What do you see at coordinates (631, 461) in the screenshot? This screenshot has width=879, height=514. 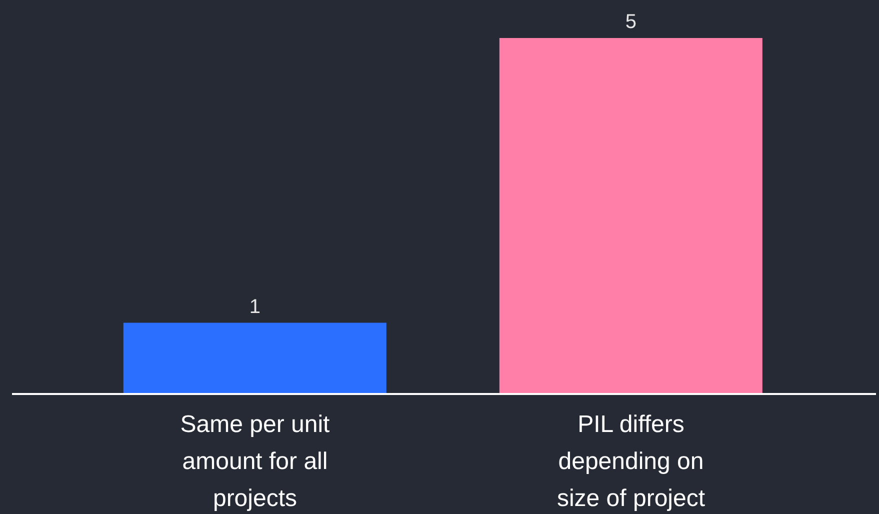 I see `x-tick-label: PIL differs depending on size of project` at bounding box center [631, 461].